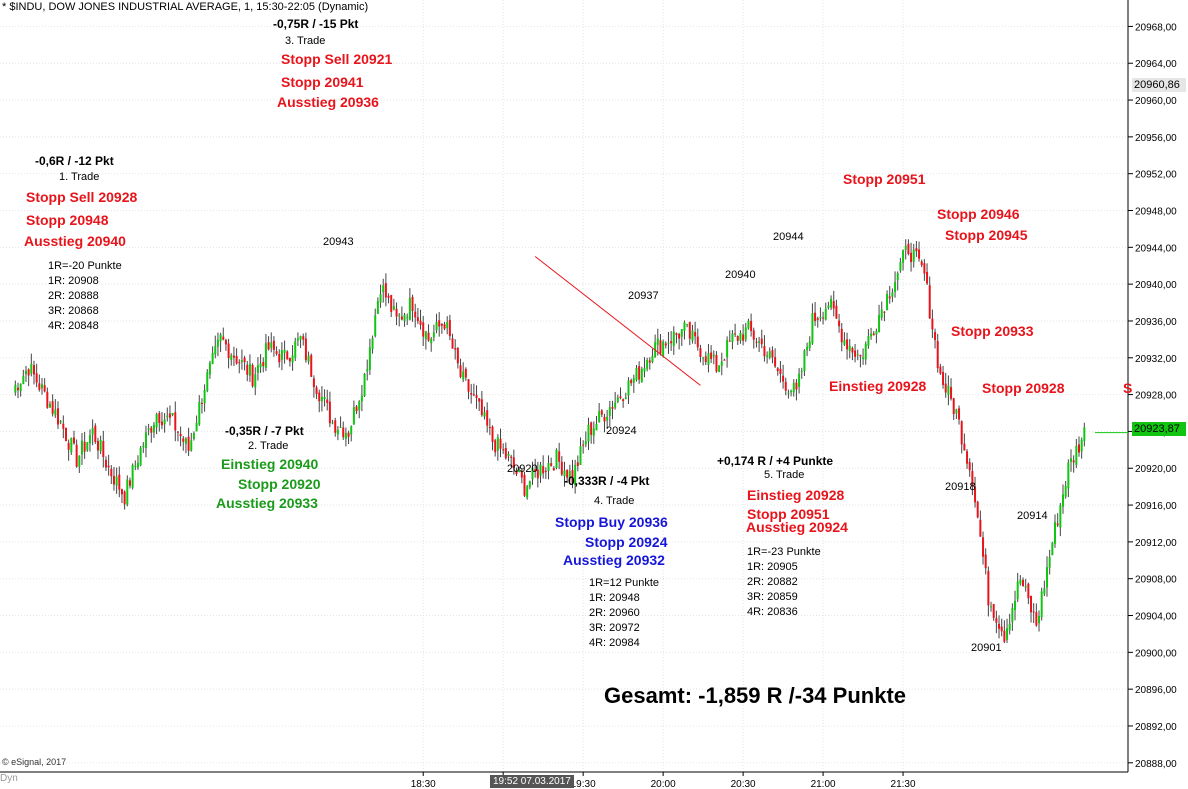 This screenshot has height=789, width=1188. I want to click on trade4-r2: 2R: 20960, so click(614, 613).